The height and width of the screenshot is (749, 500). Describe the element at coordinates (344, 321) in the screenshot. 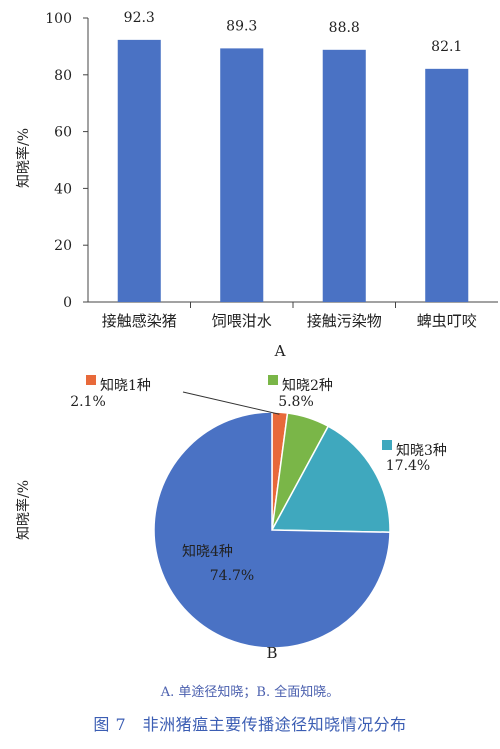

I see `x-category-label: 接触污染物` at that location.